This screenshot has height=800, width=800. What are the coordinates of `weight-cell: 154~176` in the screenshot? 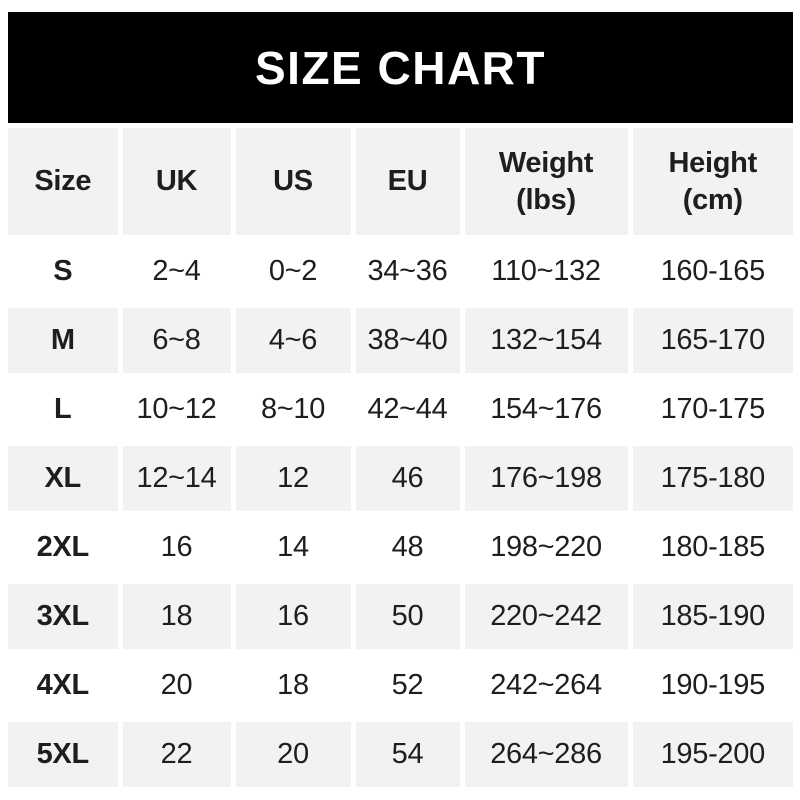 It's located at (546, 409).